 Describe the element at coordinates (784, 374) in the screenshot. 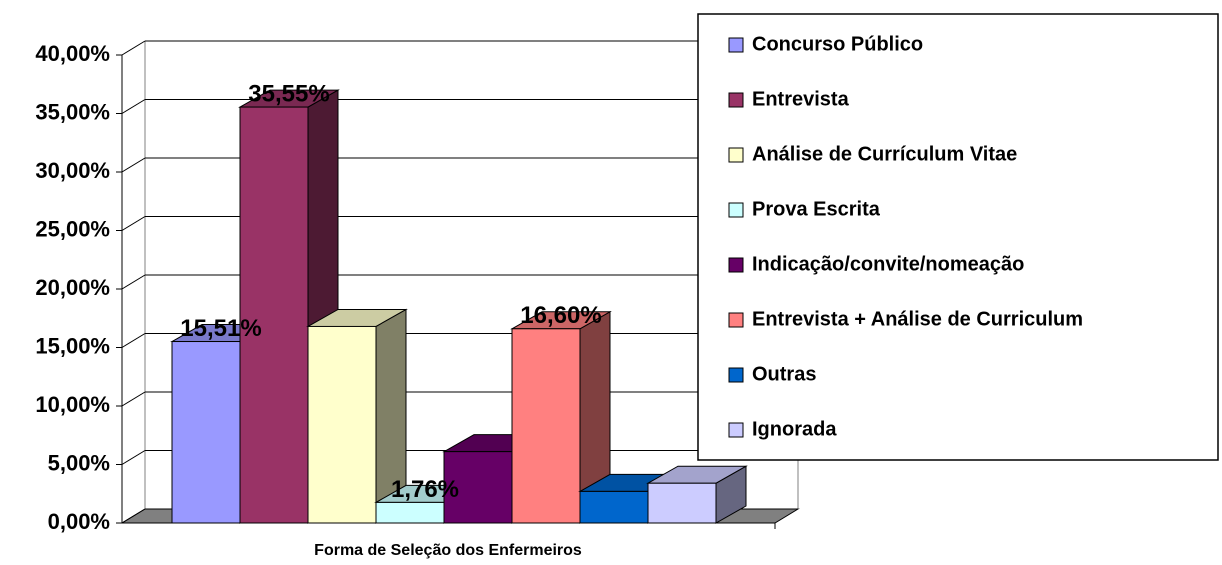

I see `legend-label: Outras` at that location.